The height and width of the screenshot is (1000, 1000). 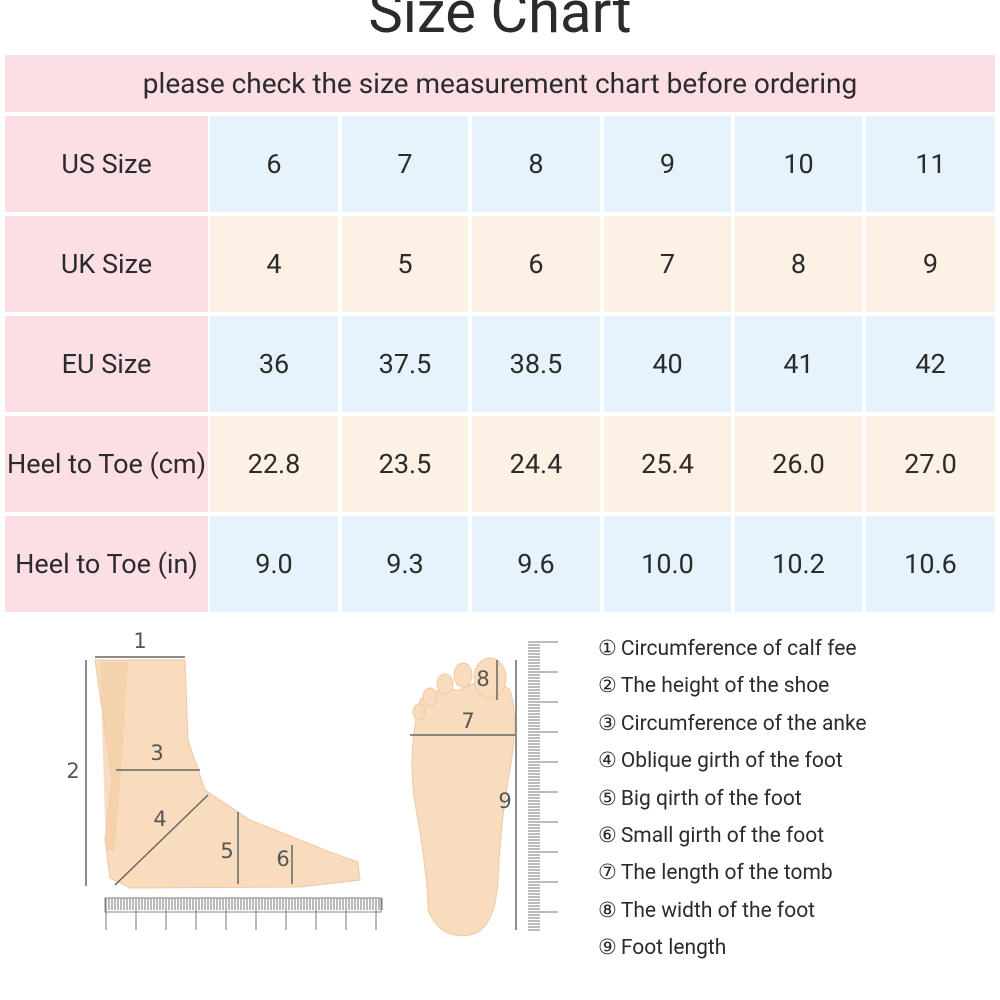 What do you see at coordinates (243, 905) in the screenshot?
I see `ruler` at bounding box center [243, 905].